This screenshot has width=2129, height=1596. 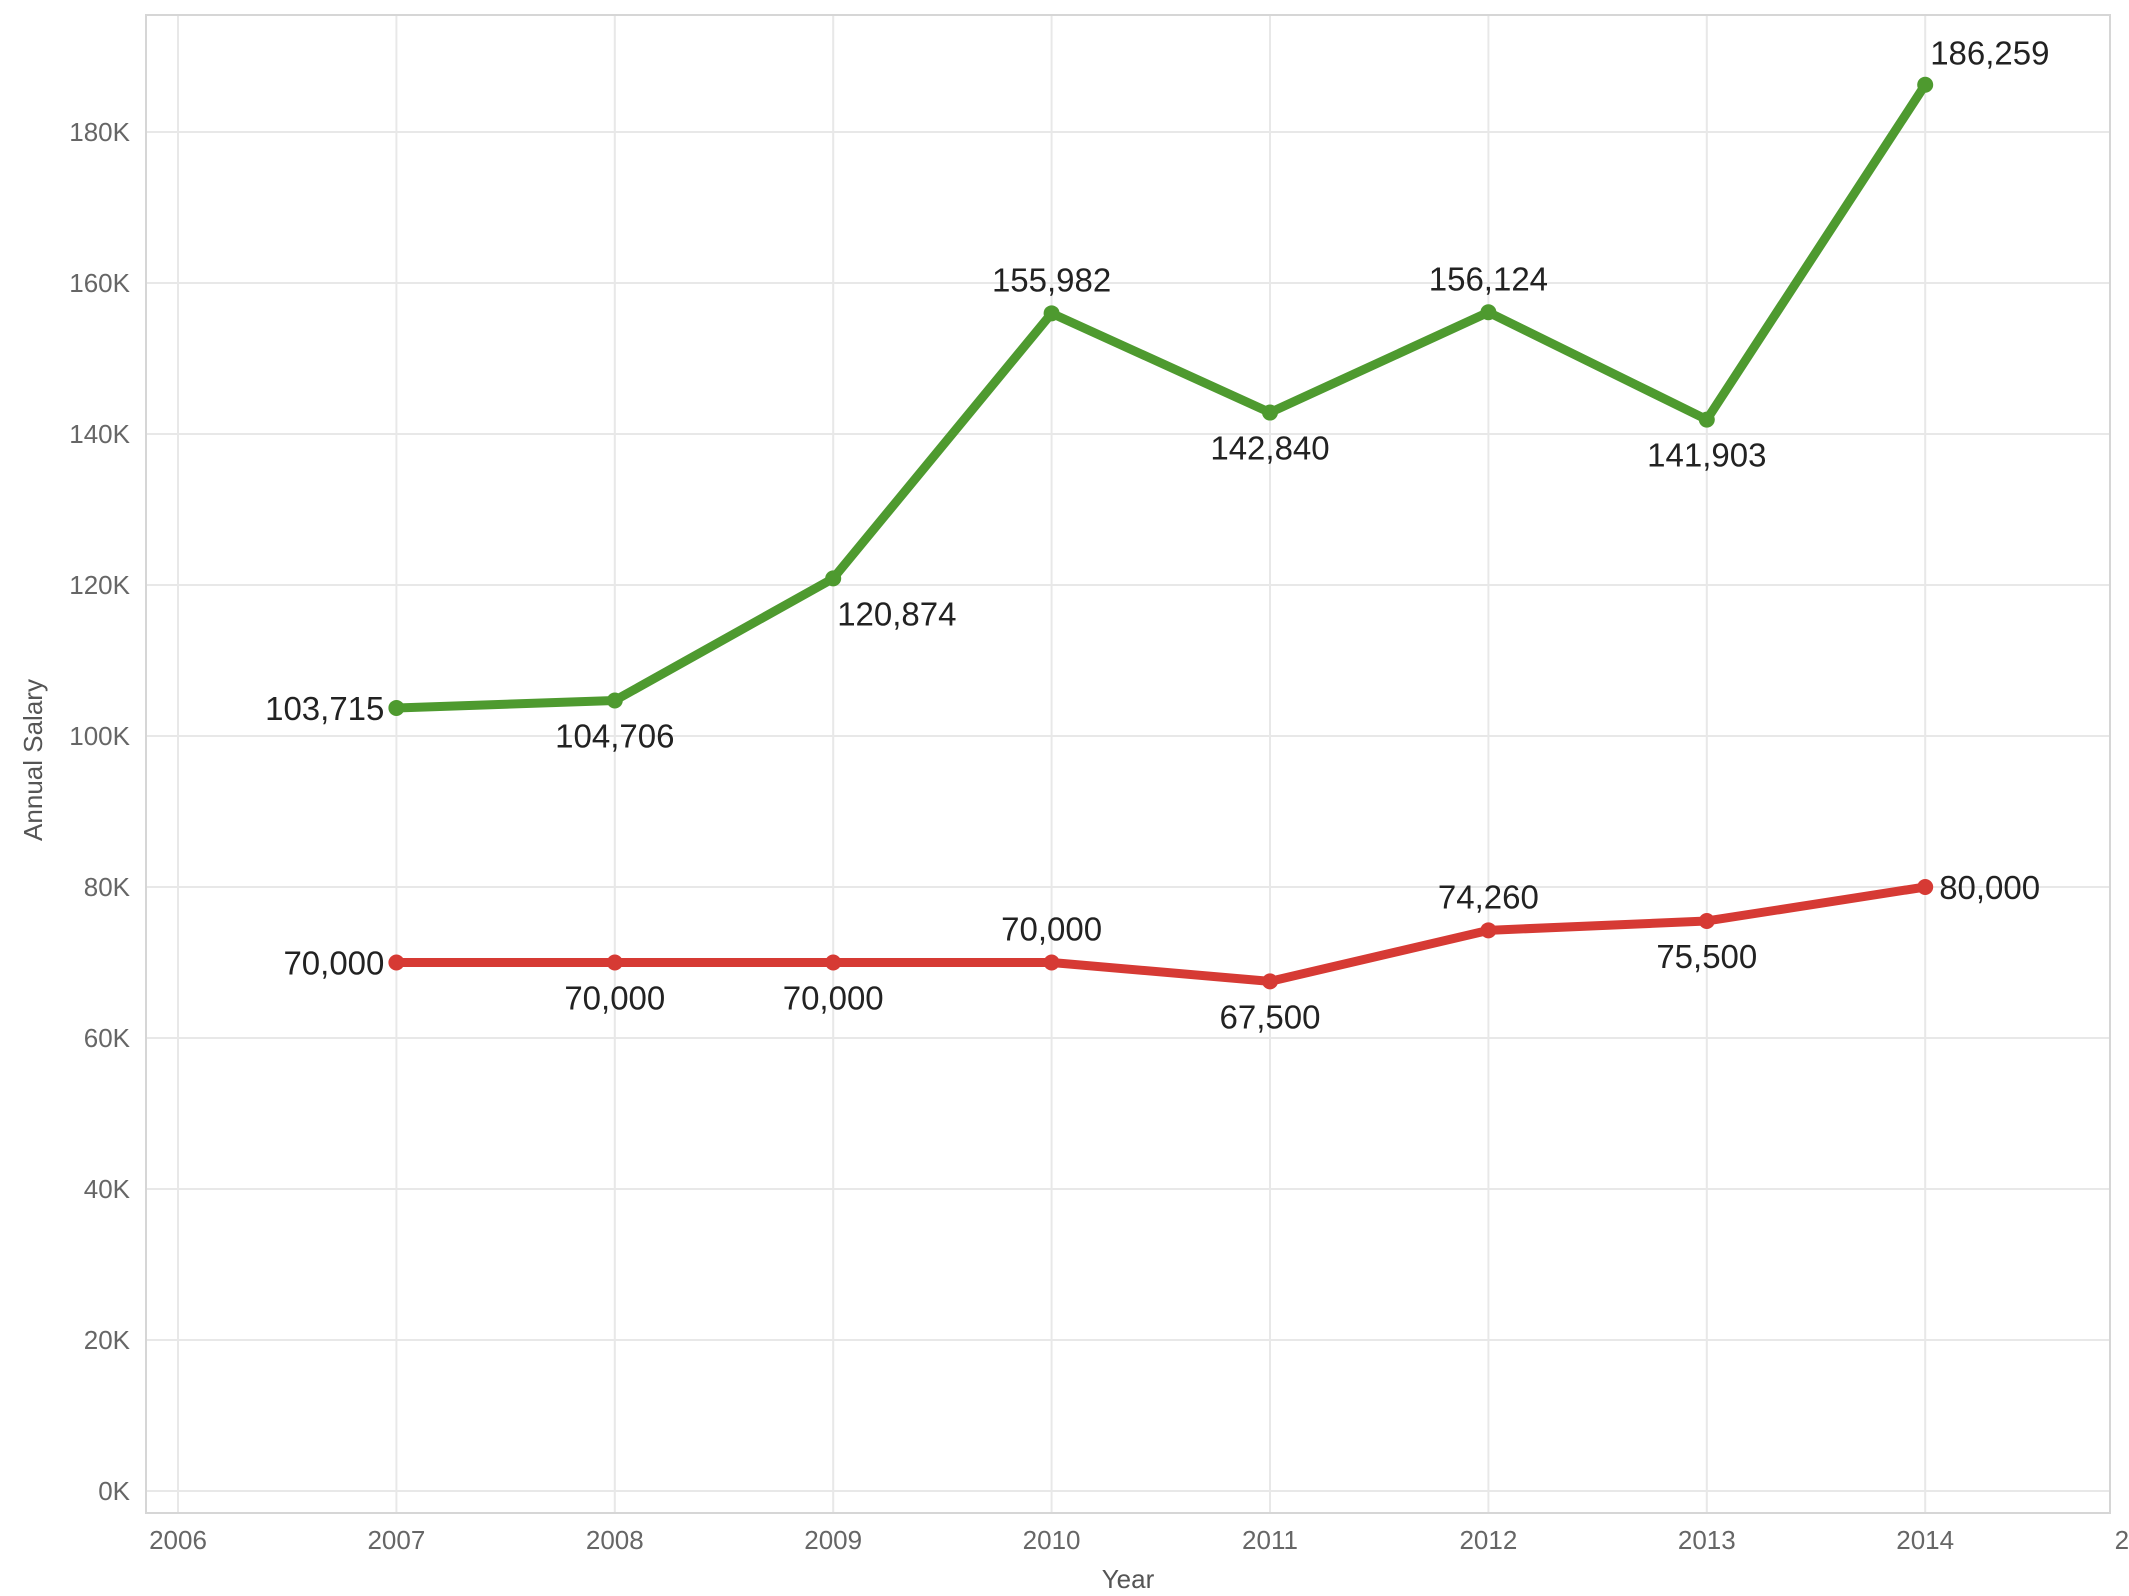 I want to click on series-0-data-label: 103,715, so click(x=324, y=708).